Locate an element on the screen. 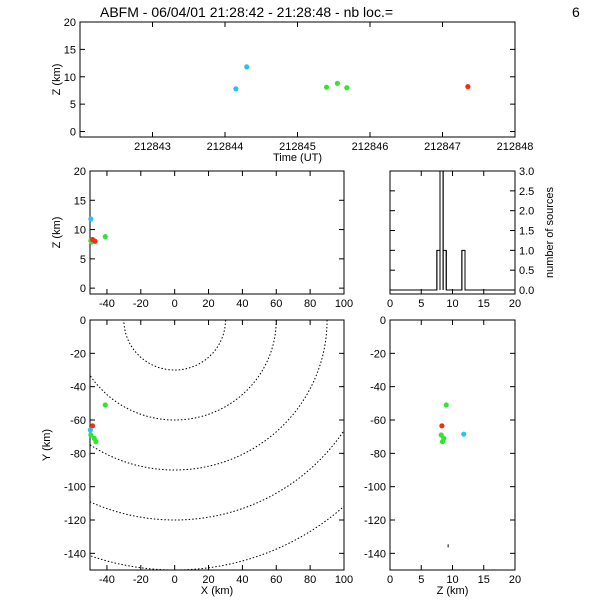  z-hist-xtick-label: 10 is located at coordinates (452, 304).